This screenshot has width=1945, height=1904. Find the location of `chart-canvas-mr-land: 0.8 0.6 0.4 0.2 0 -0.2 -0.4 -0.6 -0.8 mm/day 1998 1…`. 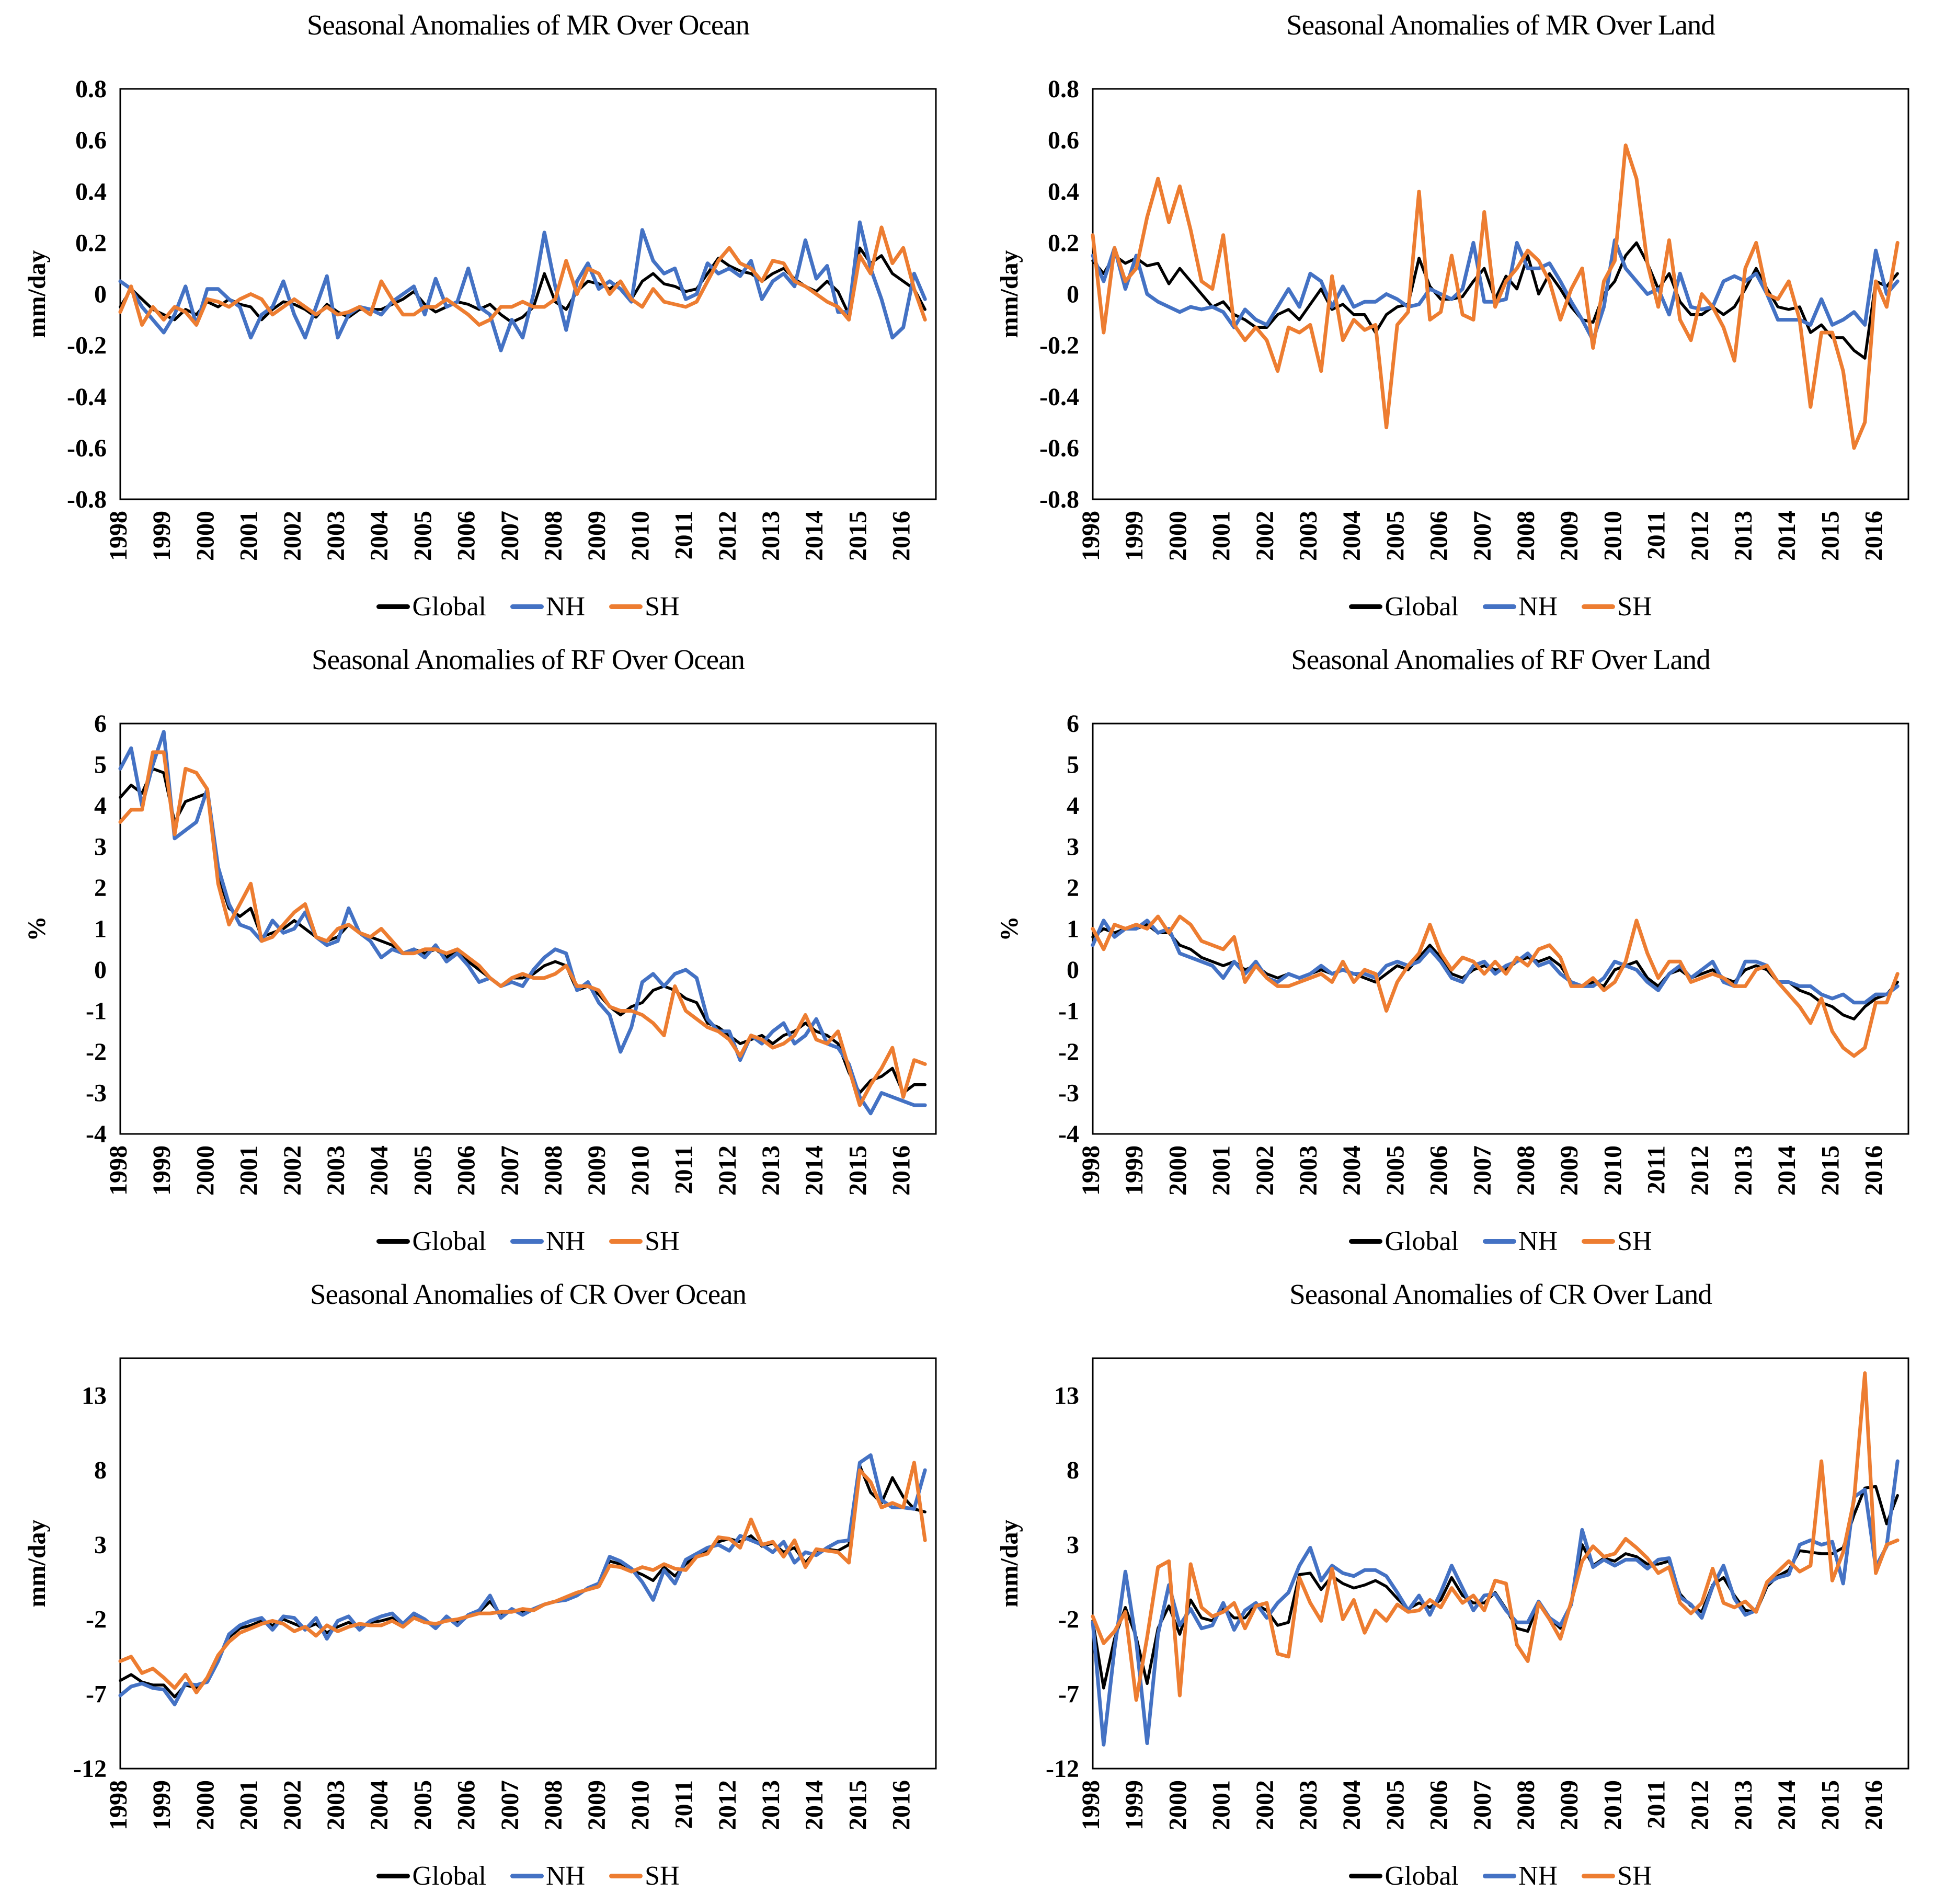

chart-canvas-mr-land: 0.8 0.6 0.4 0.2 0 -0.2 -0.4 -0.6 -0.8 mm/day 1998 1… is located at coordinates (1452, 318).